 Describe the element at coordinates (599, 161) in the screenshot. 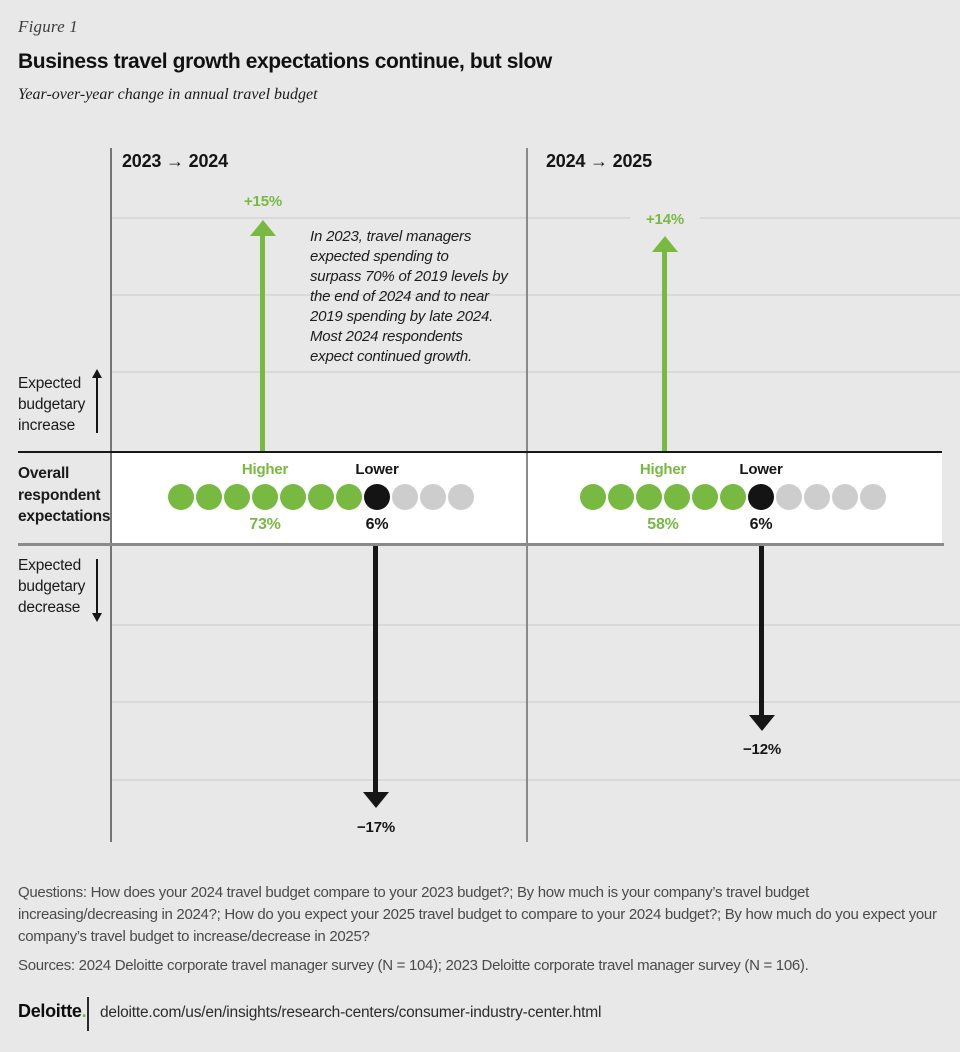

I see `panel-header-2024-2025: 2024 → 2025` at that location.